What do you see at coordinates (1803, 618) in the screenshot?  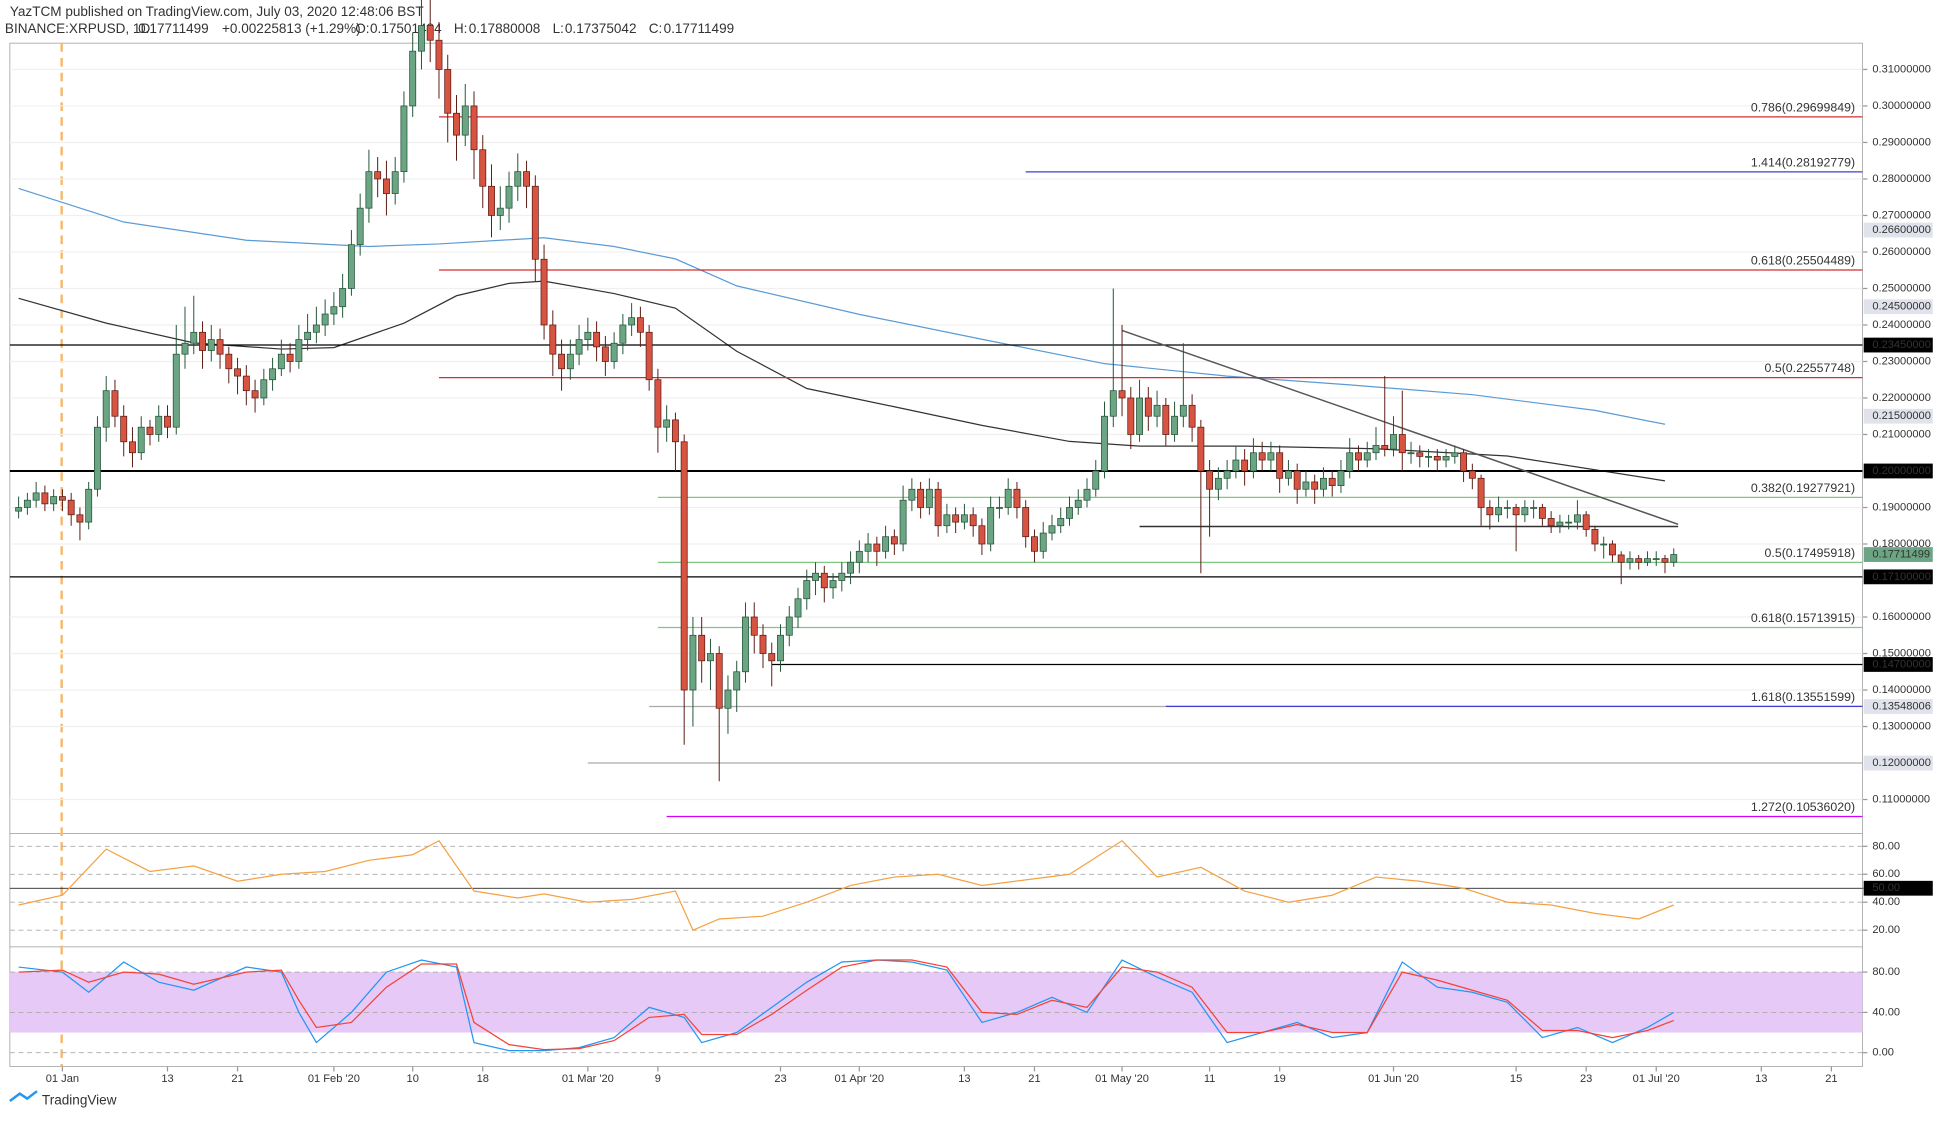 I see `fib-label: 0.618(0.15713915)` at bounding box center [1803, 618].